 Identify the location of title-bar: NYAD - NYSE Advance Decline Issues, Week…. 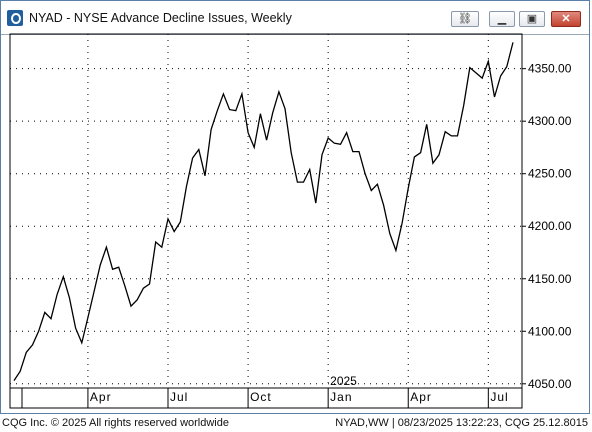
(295, 18).